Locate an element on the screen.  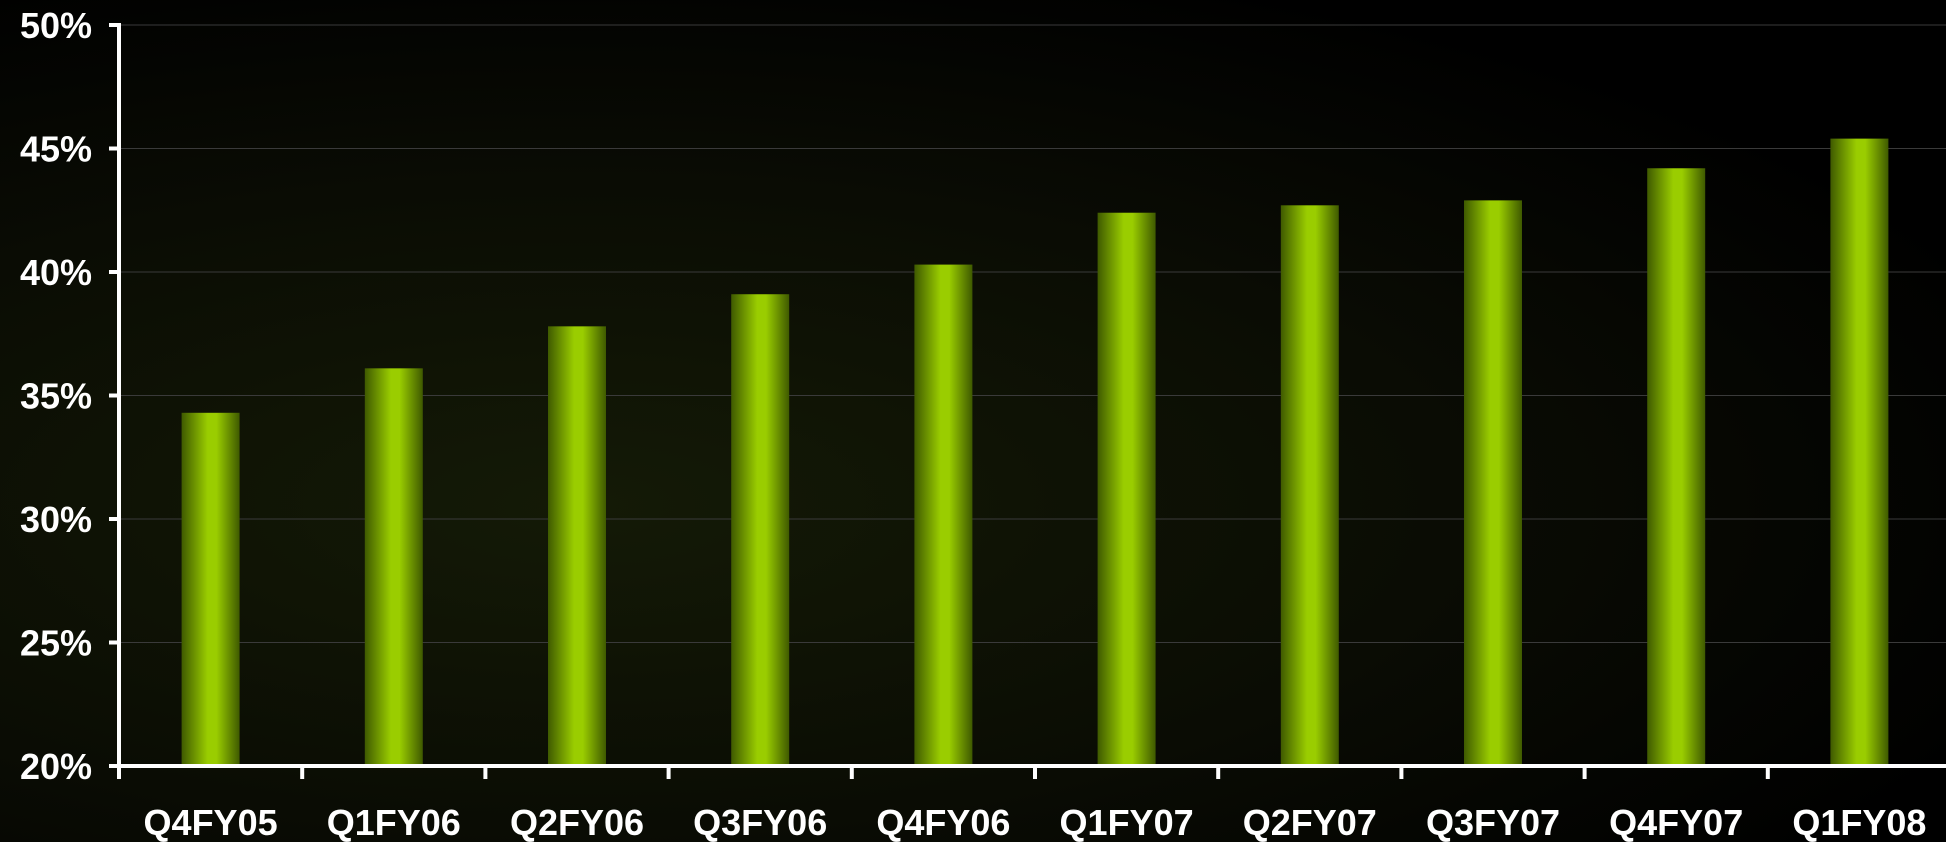
y-tick-label: 30% is located at coordinates (56, 519).